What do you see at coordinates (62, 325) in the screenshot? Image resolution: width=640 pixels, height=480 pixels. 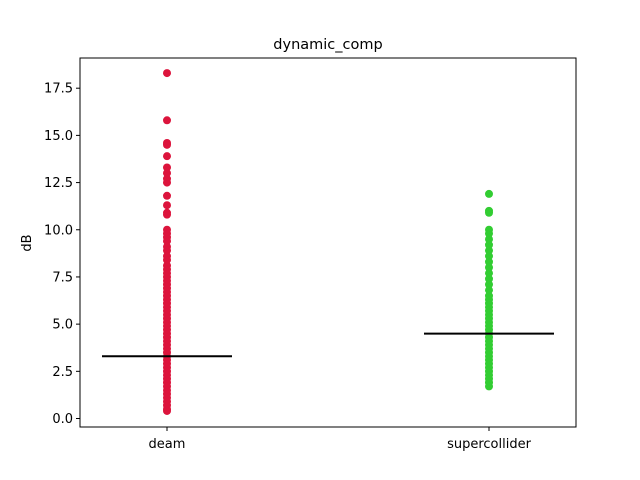 I see `y-tick-label: 5.0` at bounding box center [62, 325].